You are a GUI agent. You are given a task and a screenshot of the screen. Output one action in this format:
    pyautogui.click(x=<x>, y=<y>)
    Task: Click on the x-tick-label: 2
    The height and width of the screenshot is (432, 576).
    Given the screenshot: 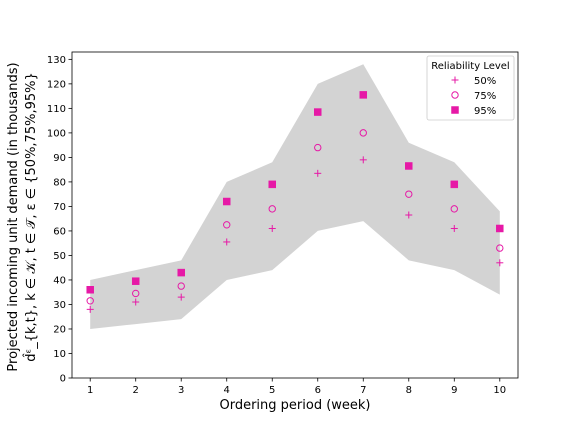 What is the action you would take?
    pyautogui.click(x=136, y=390)
    